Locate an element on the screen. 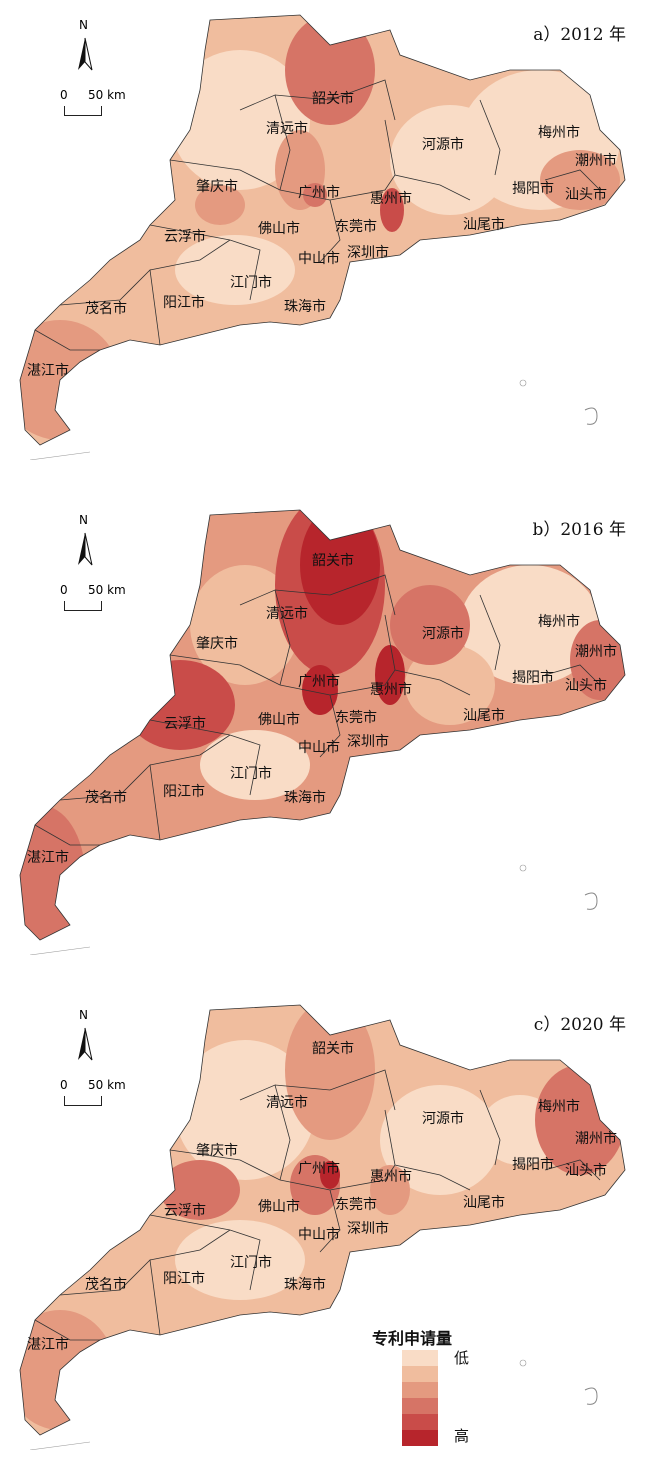 The image size is (650, 1467). panel-title: a）2012 年 is located at coordinates (579, 35).